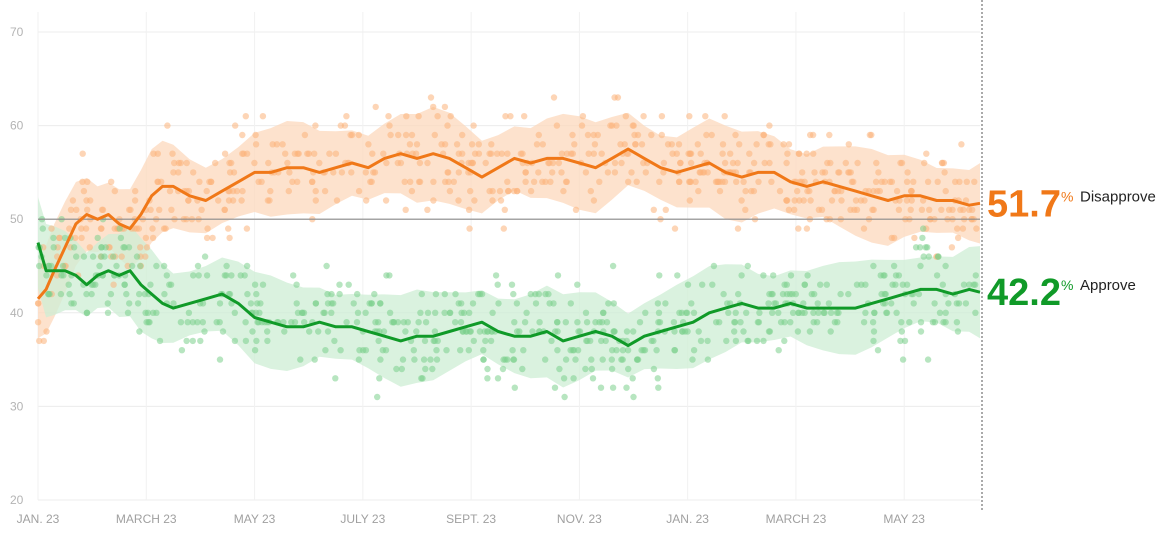 The height and width of the screenshot is (534, 1171). What do you see at coordinates (146, 519) in the screenshot?
I see `x-tick-label: MARCH 23` at bounding box center [146, 519].